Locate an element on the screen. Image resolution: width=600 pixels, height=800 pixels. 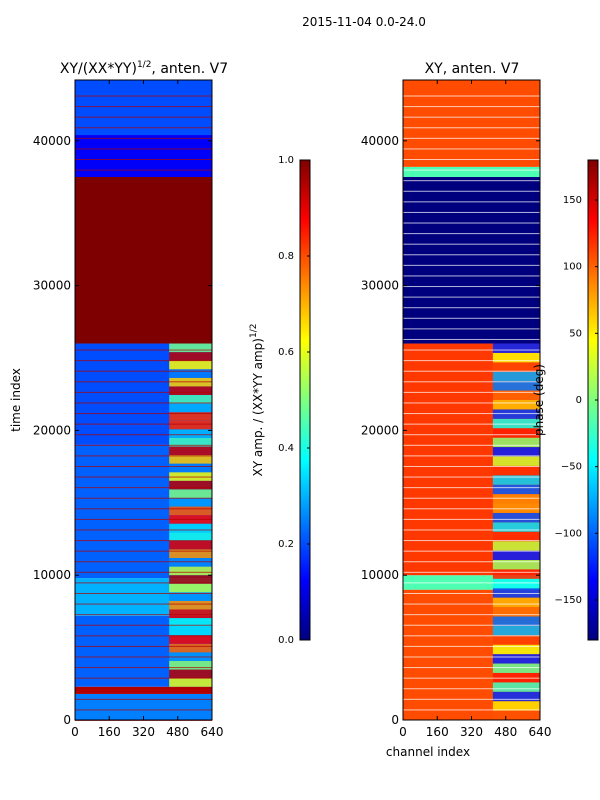
x-tick-label: 480 is located at coordinates (177, 732).